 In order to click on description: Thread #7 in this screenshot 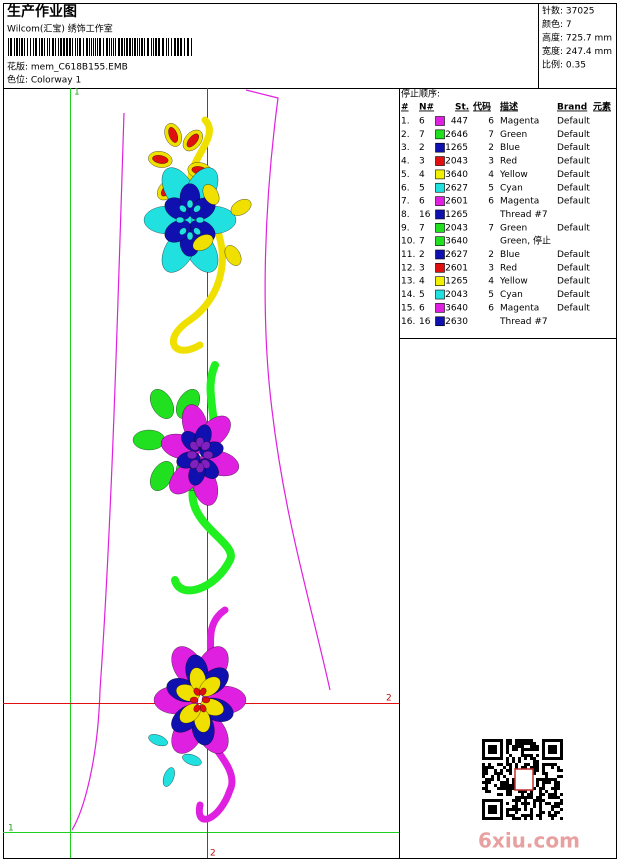, I will do `click(523, 215)`.